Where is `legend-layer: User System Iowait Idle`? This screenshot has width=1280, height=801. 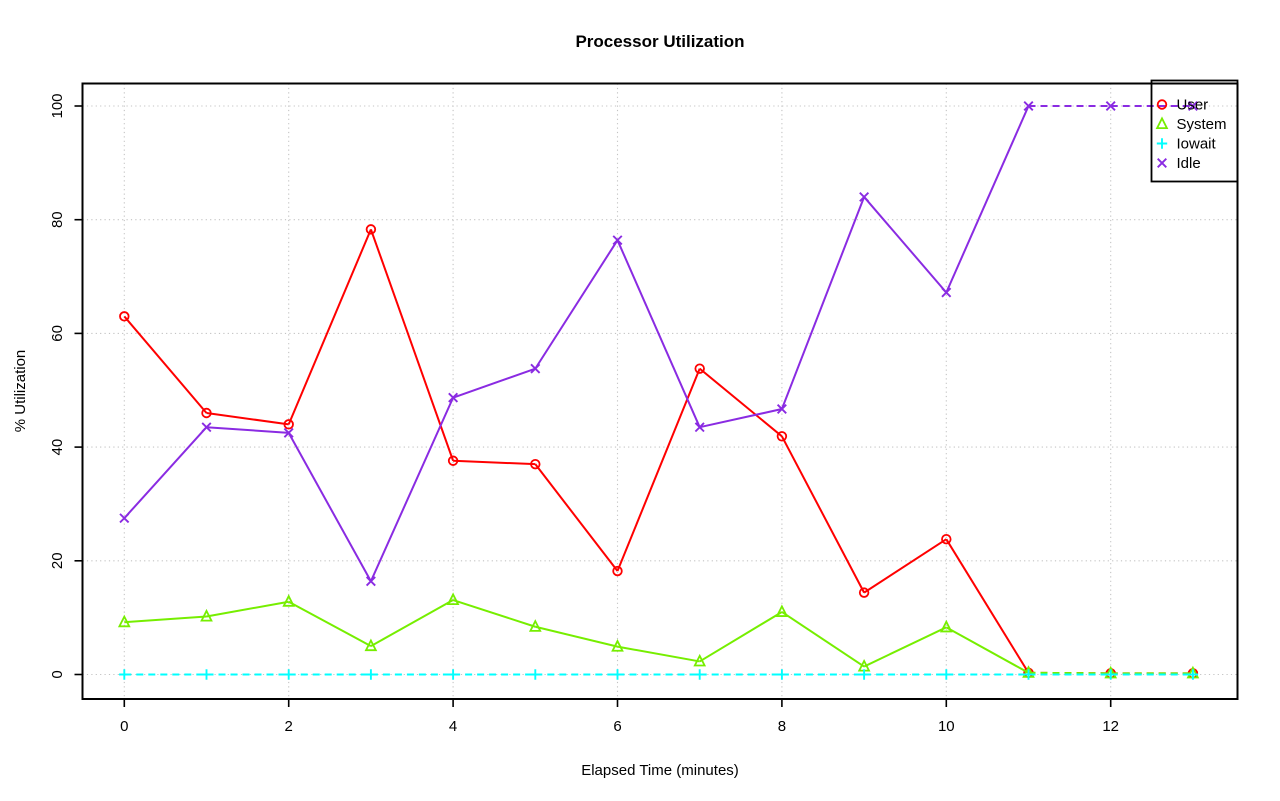 legend-layer: User System Iowait Idle is located at coordinates (1194, 131).